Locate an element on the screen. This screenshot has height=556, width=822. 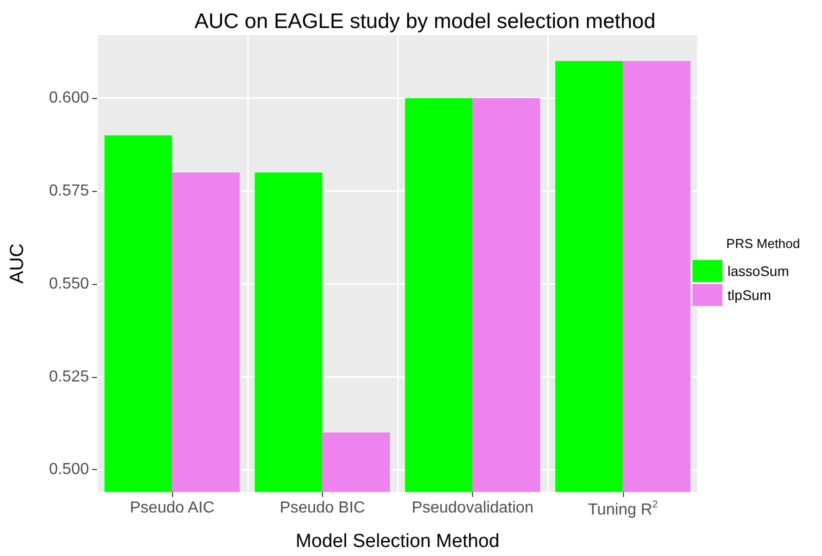
x-tick-label: Pseudovalidation is located at coordinates (473, 508).